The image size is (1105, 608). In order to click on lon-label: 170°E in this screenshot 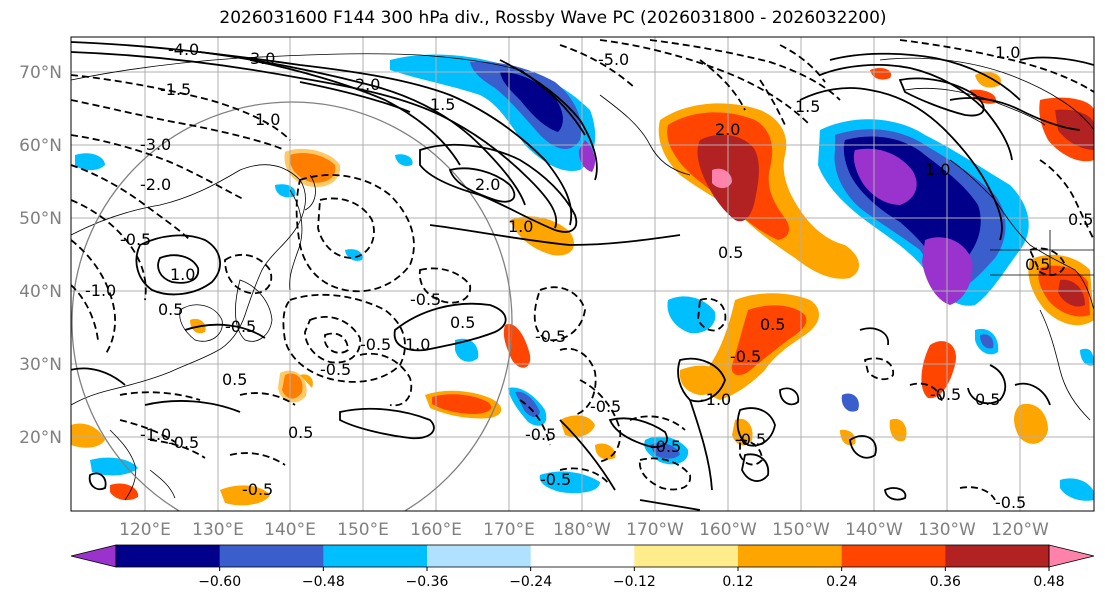, I will do `click(509, 530)`.